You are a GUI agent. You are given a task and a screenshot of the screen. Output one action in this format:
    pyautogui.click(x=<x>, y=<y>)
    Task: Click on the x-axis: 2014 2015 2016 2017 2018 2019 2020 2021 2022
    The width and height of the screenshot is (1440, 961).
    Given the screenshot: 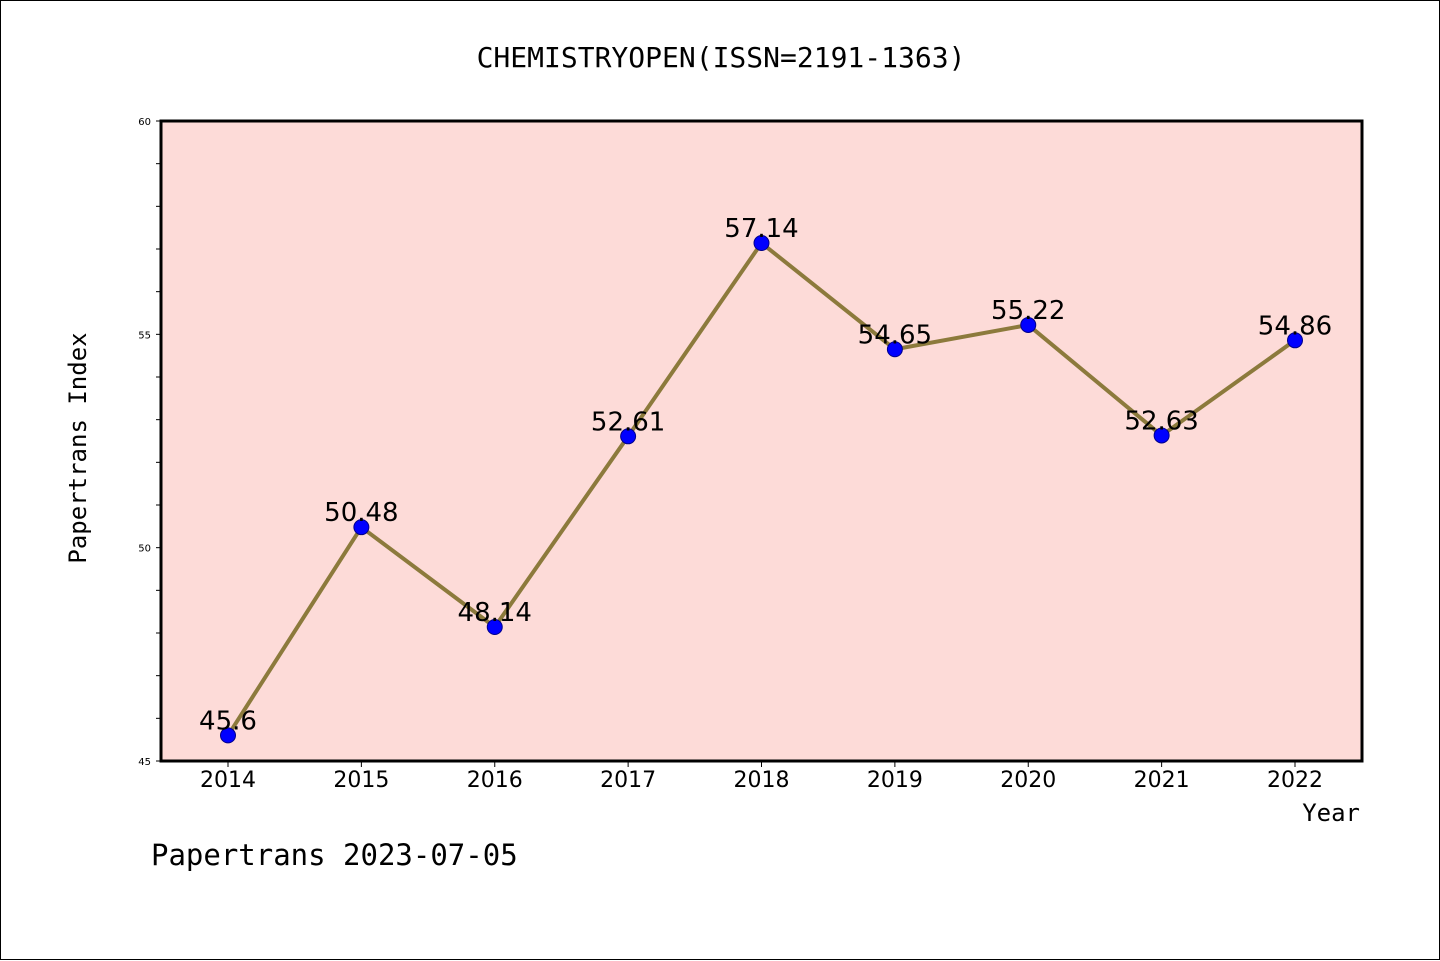 What is the action you would take?
    pyautogui.click(x=761, y=777)
    